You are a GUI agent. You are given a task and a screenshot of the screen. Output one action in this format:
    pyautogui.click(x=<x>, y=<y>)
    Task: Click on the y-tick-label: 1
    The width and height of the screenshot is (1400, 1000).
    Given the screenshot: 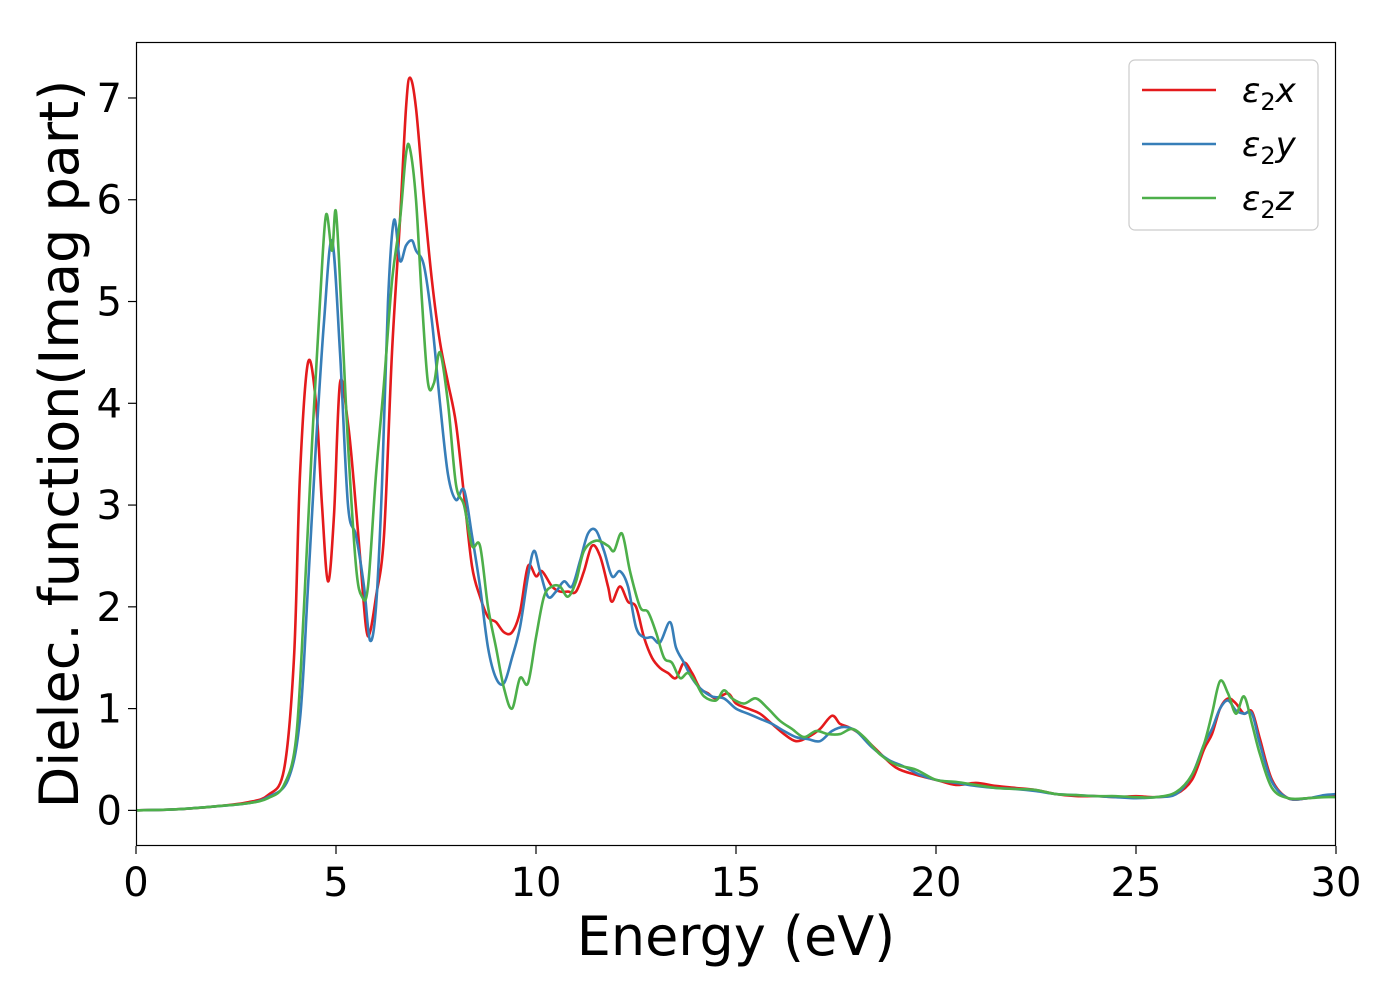 What is the action you would take?
    pyautogui.click(x=109, y=710)
    